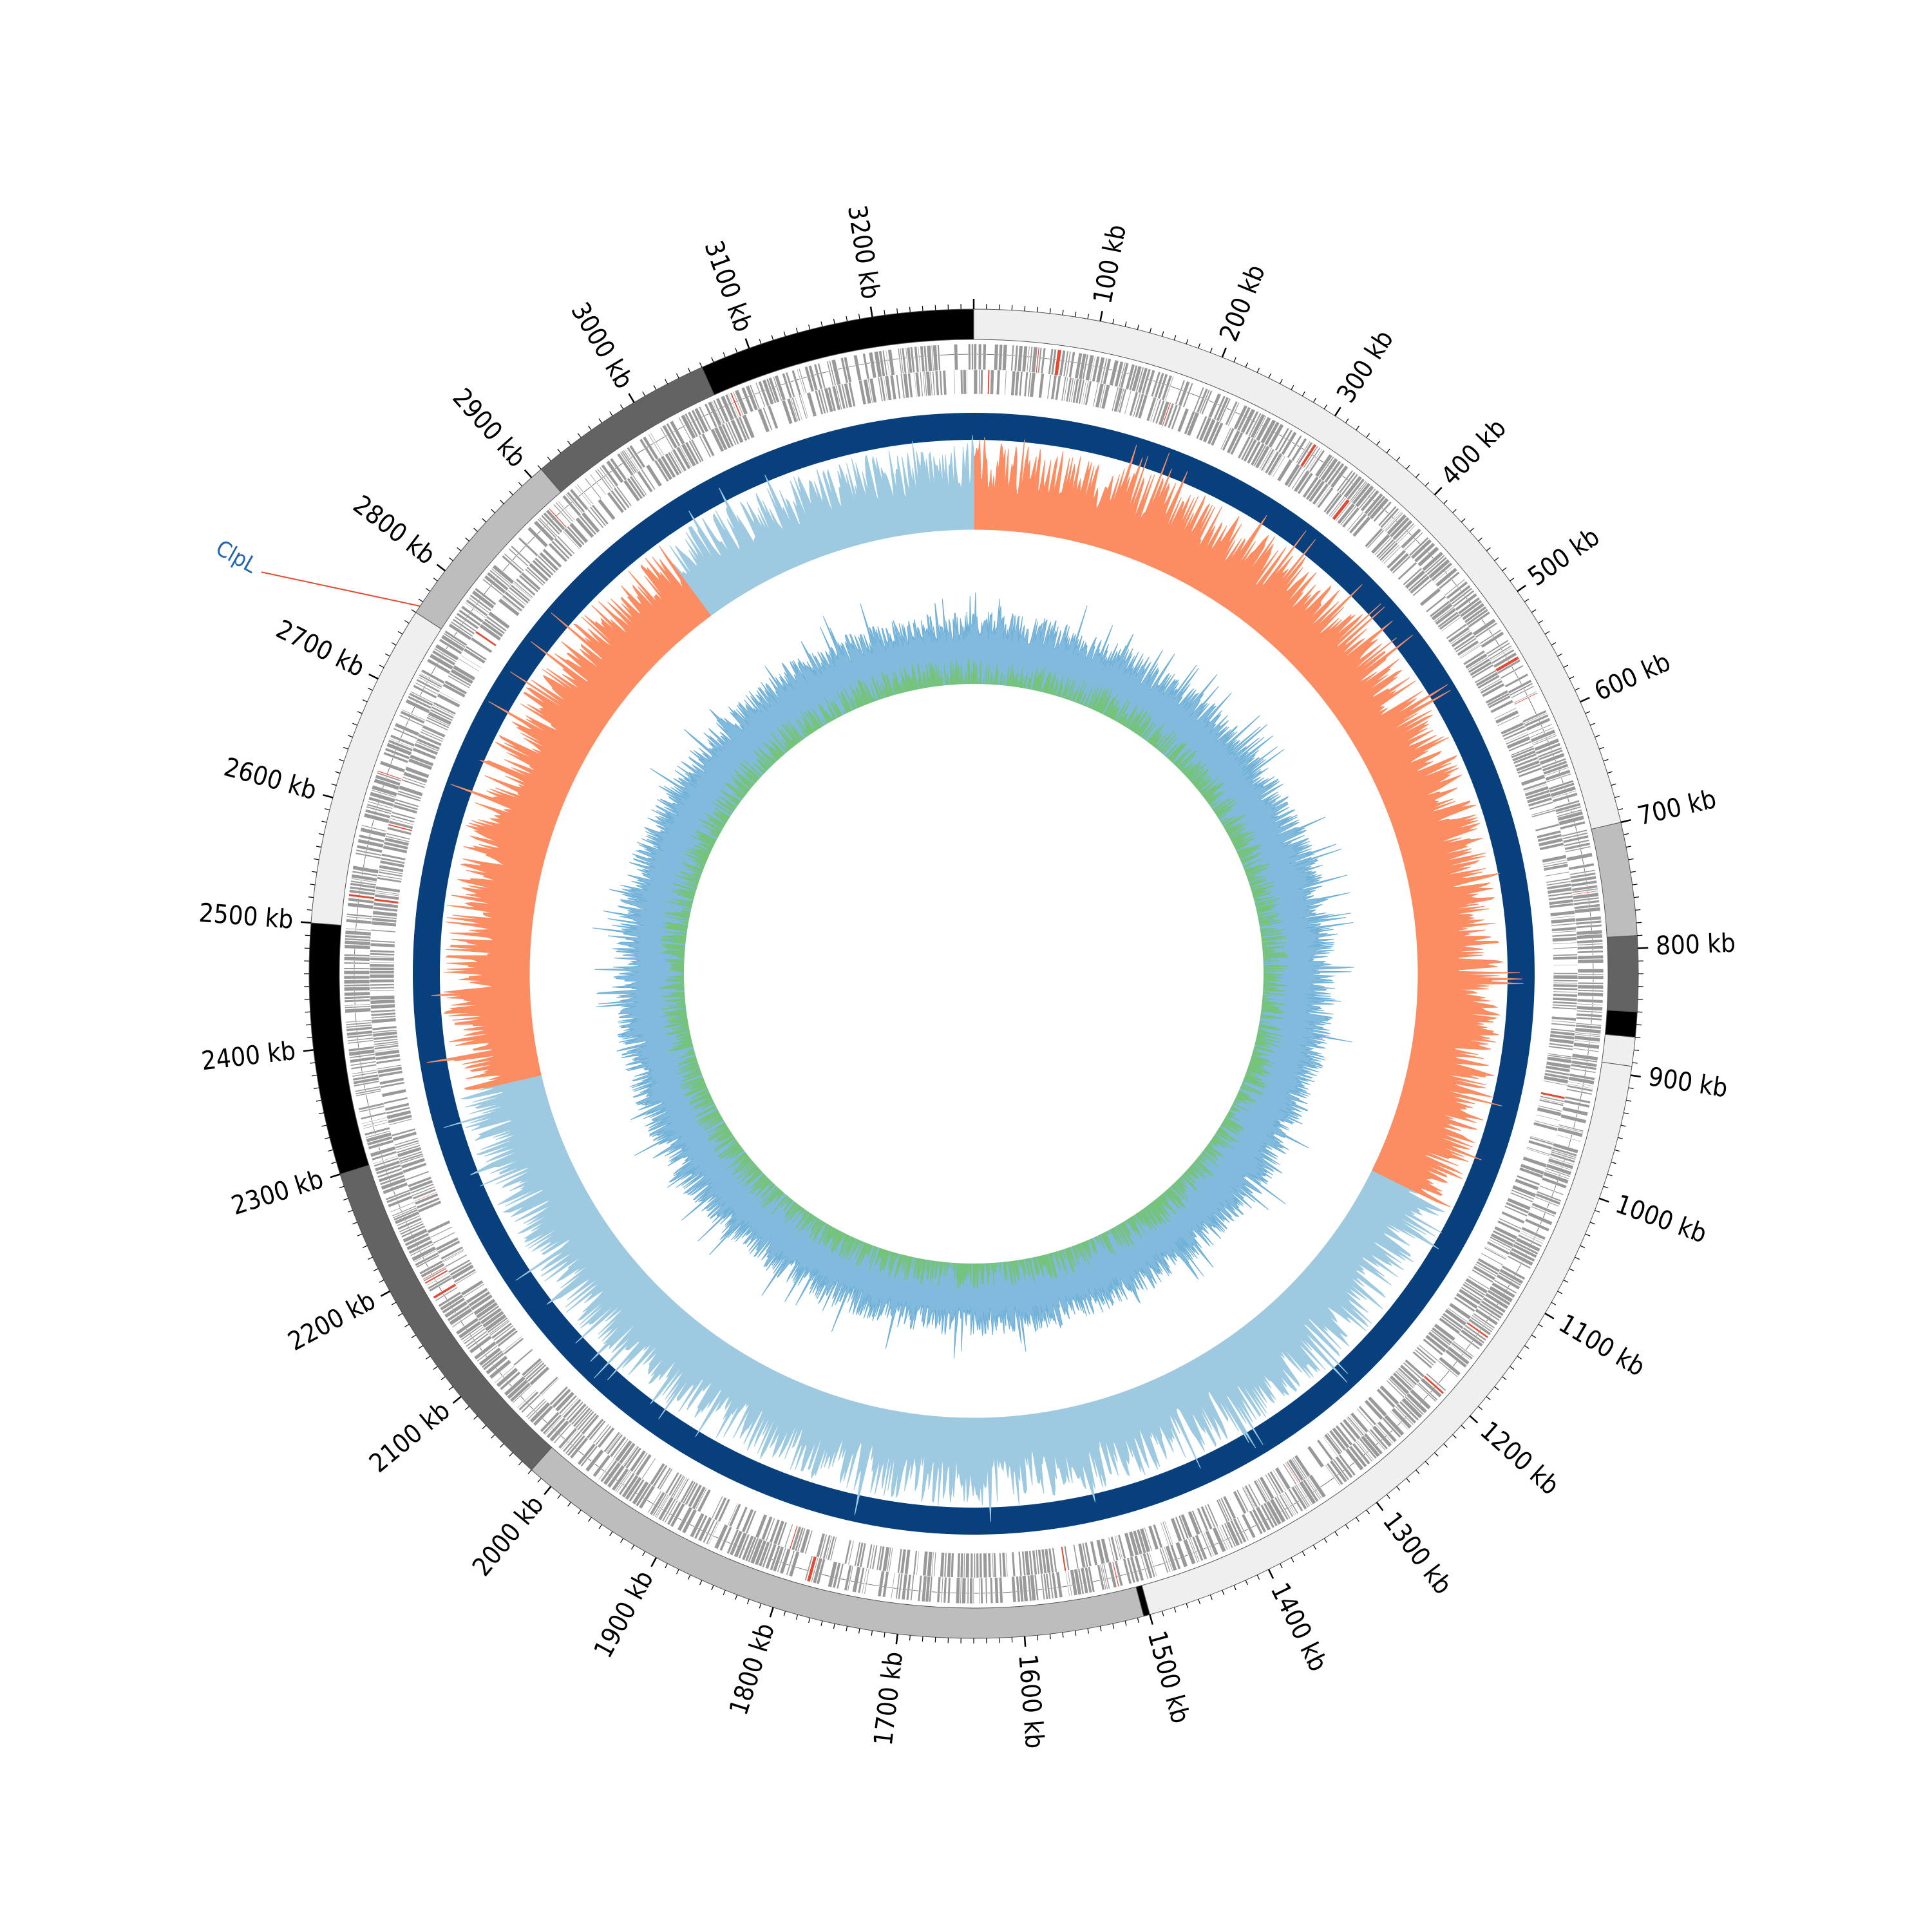 This screenshot has width=1932, height=1932. I want to click on clpl-pointer-line, so click(341, 589).